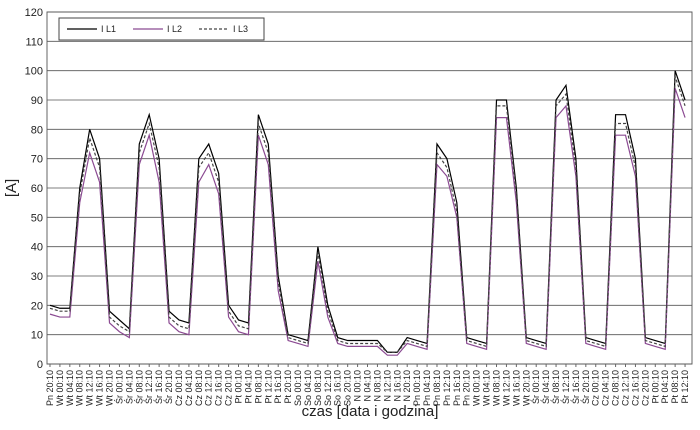 This screenshot has height=430, width=700. What do you see at coordinates (37, 130) in the screenshot?
I see `y-tick-label: 80` at bounding box center [37, 130].